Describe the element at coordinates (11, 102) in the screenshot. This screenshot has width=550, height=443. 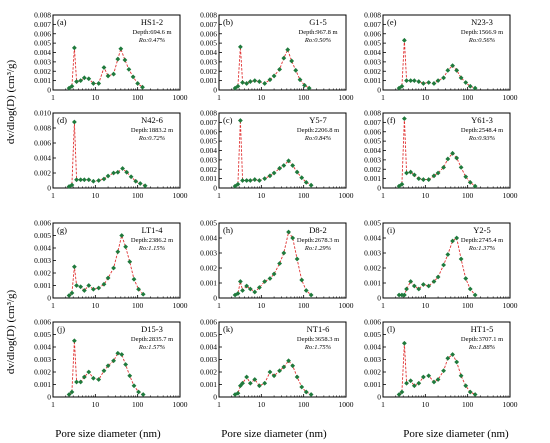
I see `y-axis-label-top: dv/dlog(D) (cm³/g)` at that location.